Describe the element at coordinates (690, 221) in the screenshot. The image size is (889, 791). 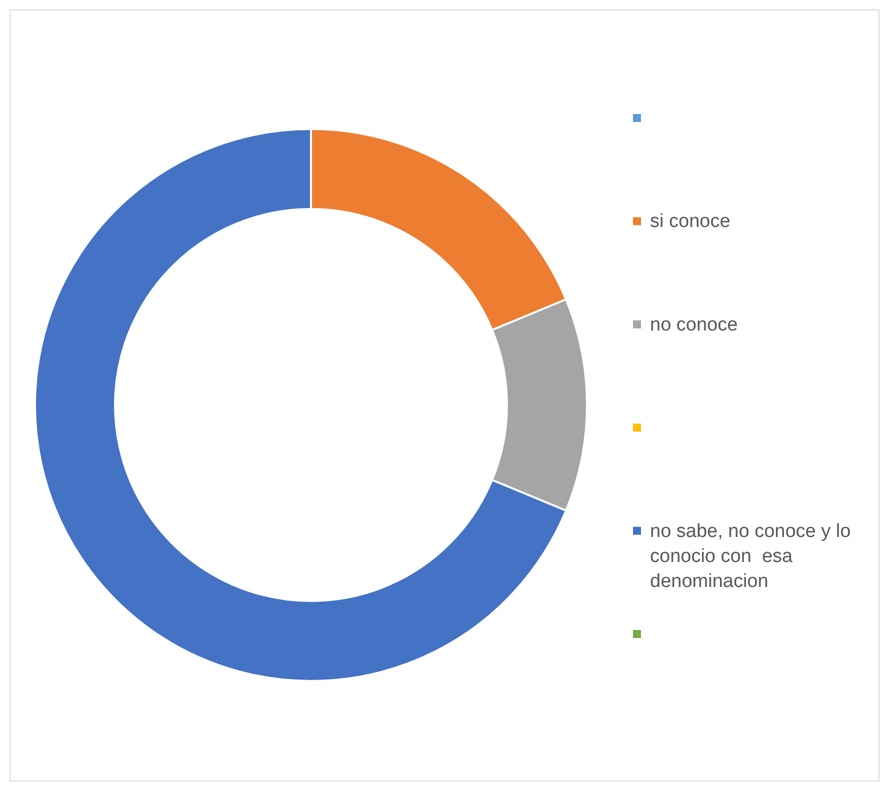
I see `legend-label: si conoce` at that location.